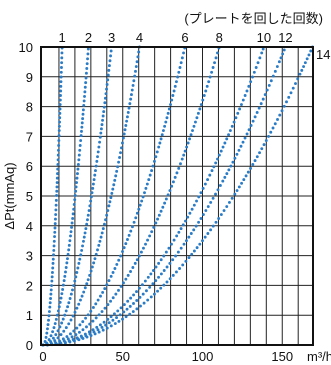 The width and height of the screenshot is (331, 365). What do you see at coordinates (42, 356) in the screenshot?
I see `x-tick-label: 0` at bounding box center [42, 356].